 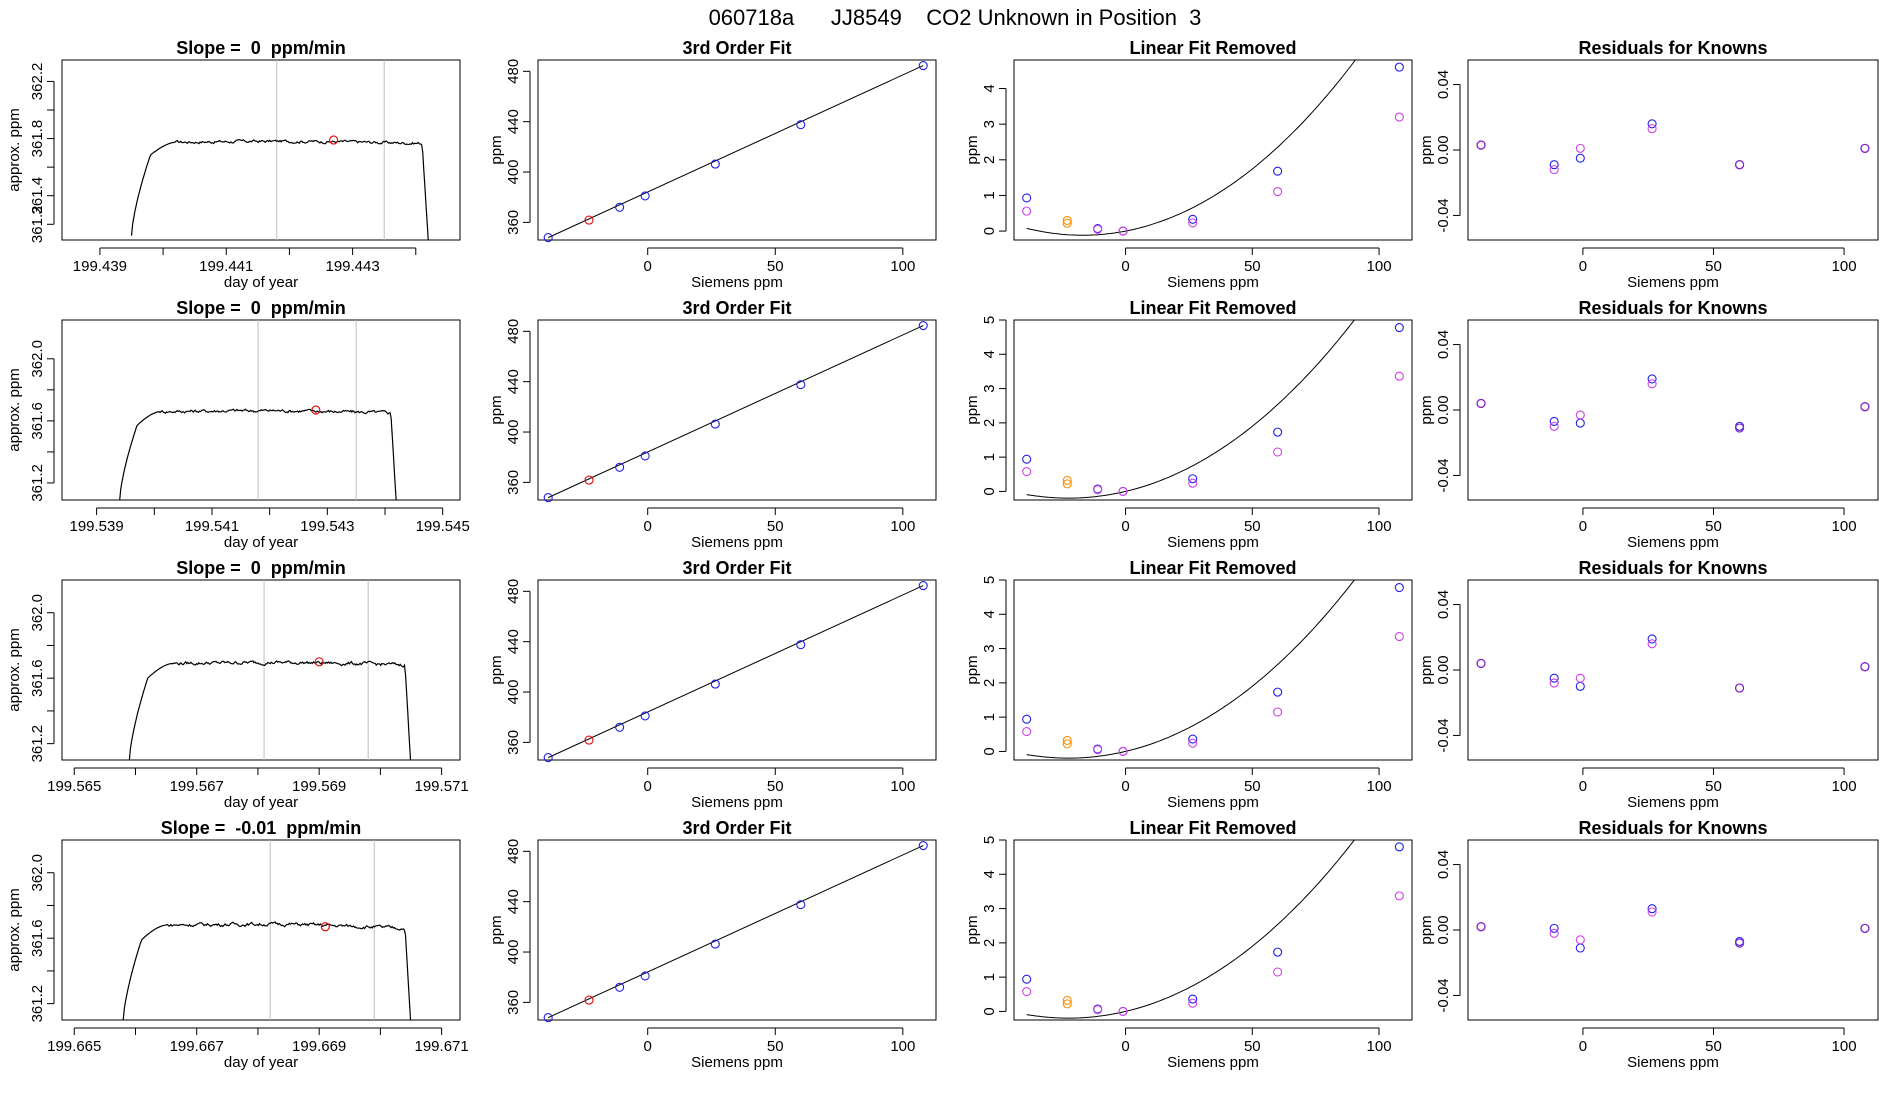 What do you see at coordinates (1443, 475) in the screenshot?
I see `y-tick-label: -0.04` at bounding box center [1443, 475].